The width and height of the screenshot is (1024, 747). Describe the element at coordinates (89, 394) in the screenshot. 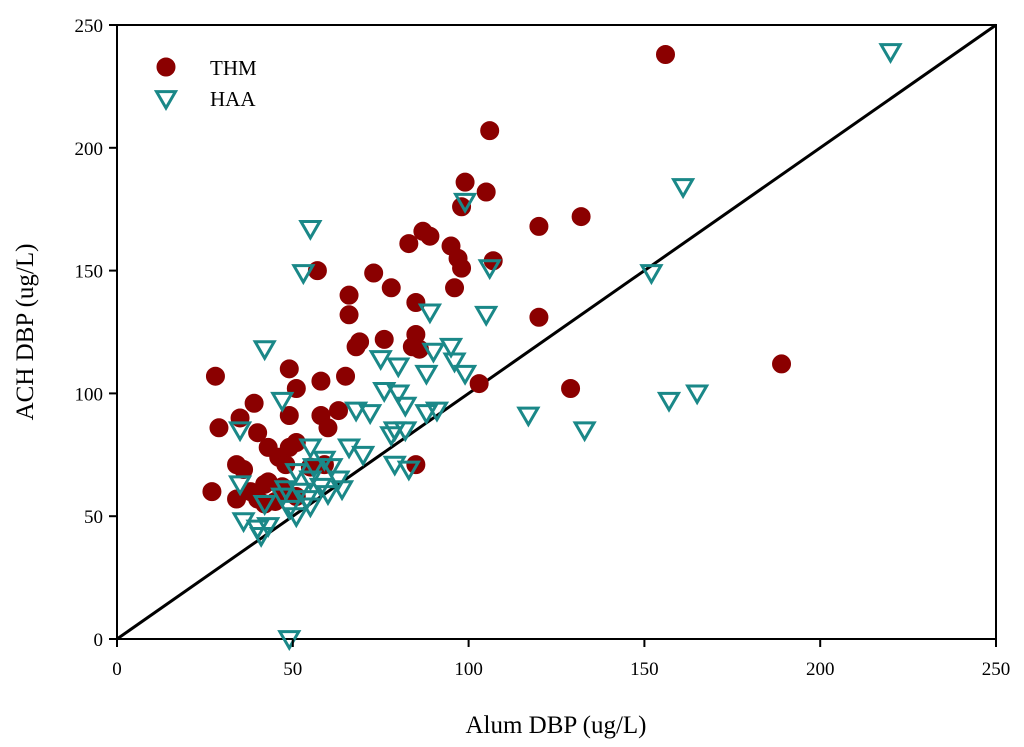

I see `y-tick-label: 100` at that location.